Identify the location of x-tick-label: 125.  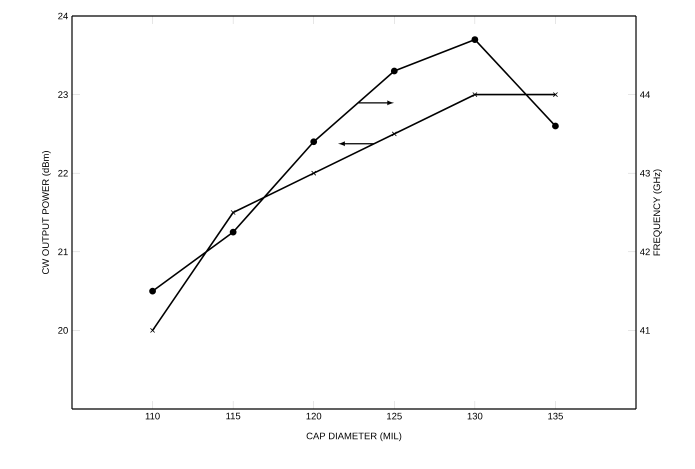
(394, 416).